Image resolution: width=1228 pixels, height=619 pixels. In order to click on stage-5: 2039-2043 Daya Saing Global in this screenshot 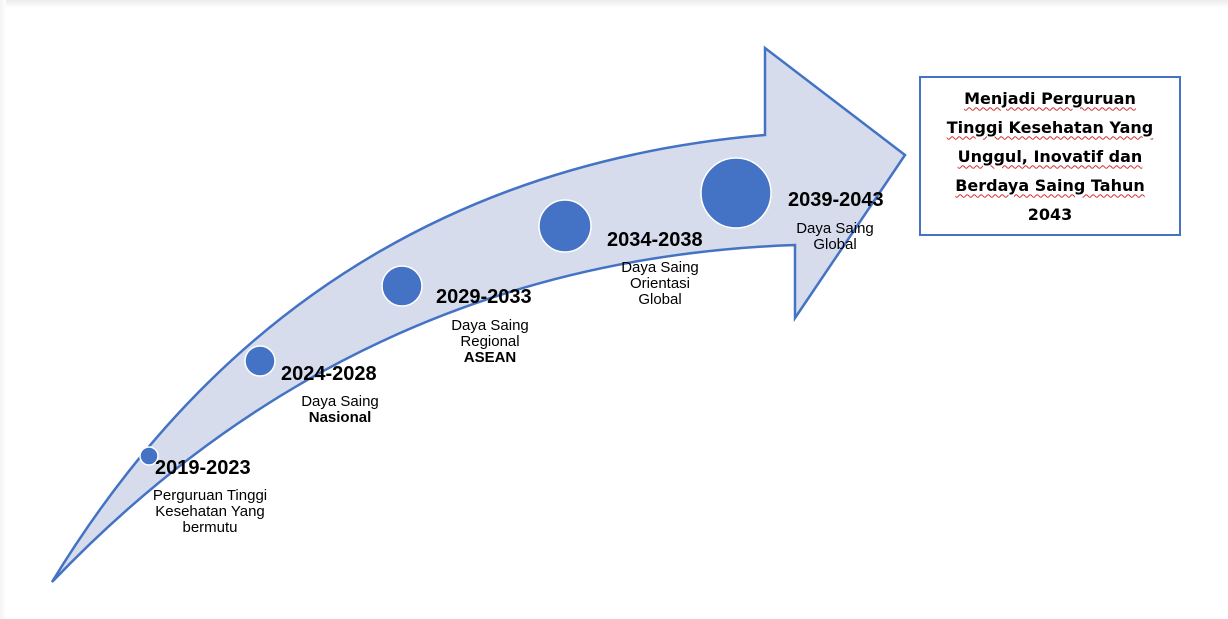, I will do `click(835, 221)`.